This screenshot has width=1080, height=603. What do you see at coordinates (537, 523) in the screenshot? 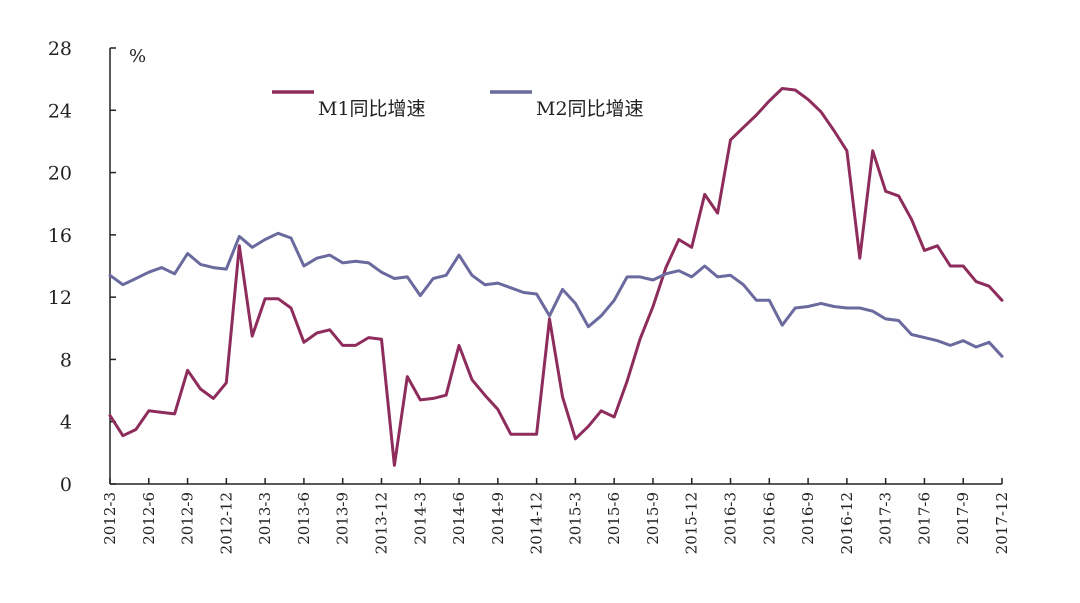
I see `x-tick-label: 2014-12` at bounding box center [537, 523].